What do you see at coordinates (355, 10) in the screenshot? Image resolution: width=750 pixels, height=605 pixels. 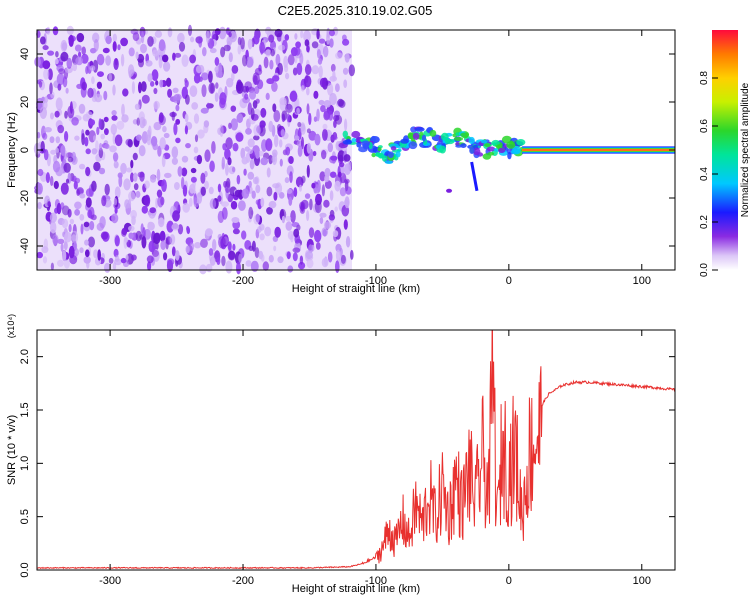 I see `figure-title: C2E5.2025.310.19.02.G05` at bounding box center [355, 10].